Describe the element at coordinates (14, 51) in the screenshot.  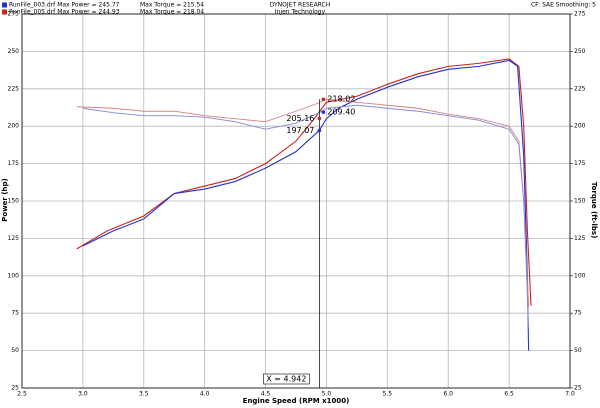
I see `y-tick-label: 250` at that location.